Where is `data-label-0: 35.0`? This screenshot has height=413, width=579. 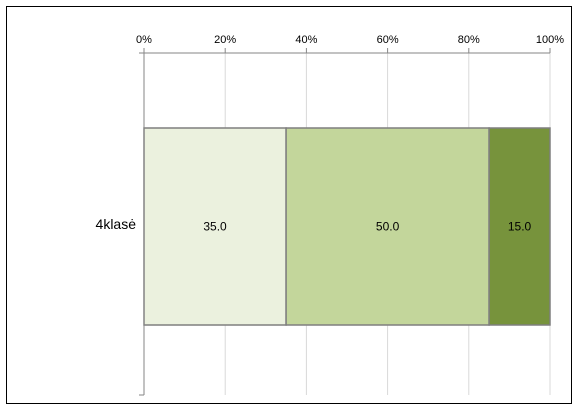
data-label-0: 35.0 is located at coordinates (215, 227).